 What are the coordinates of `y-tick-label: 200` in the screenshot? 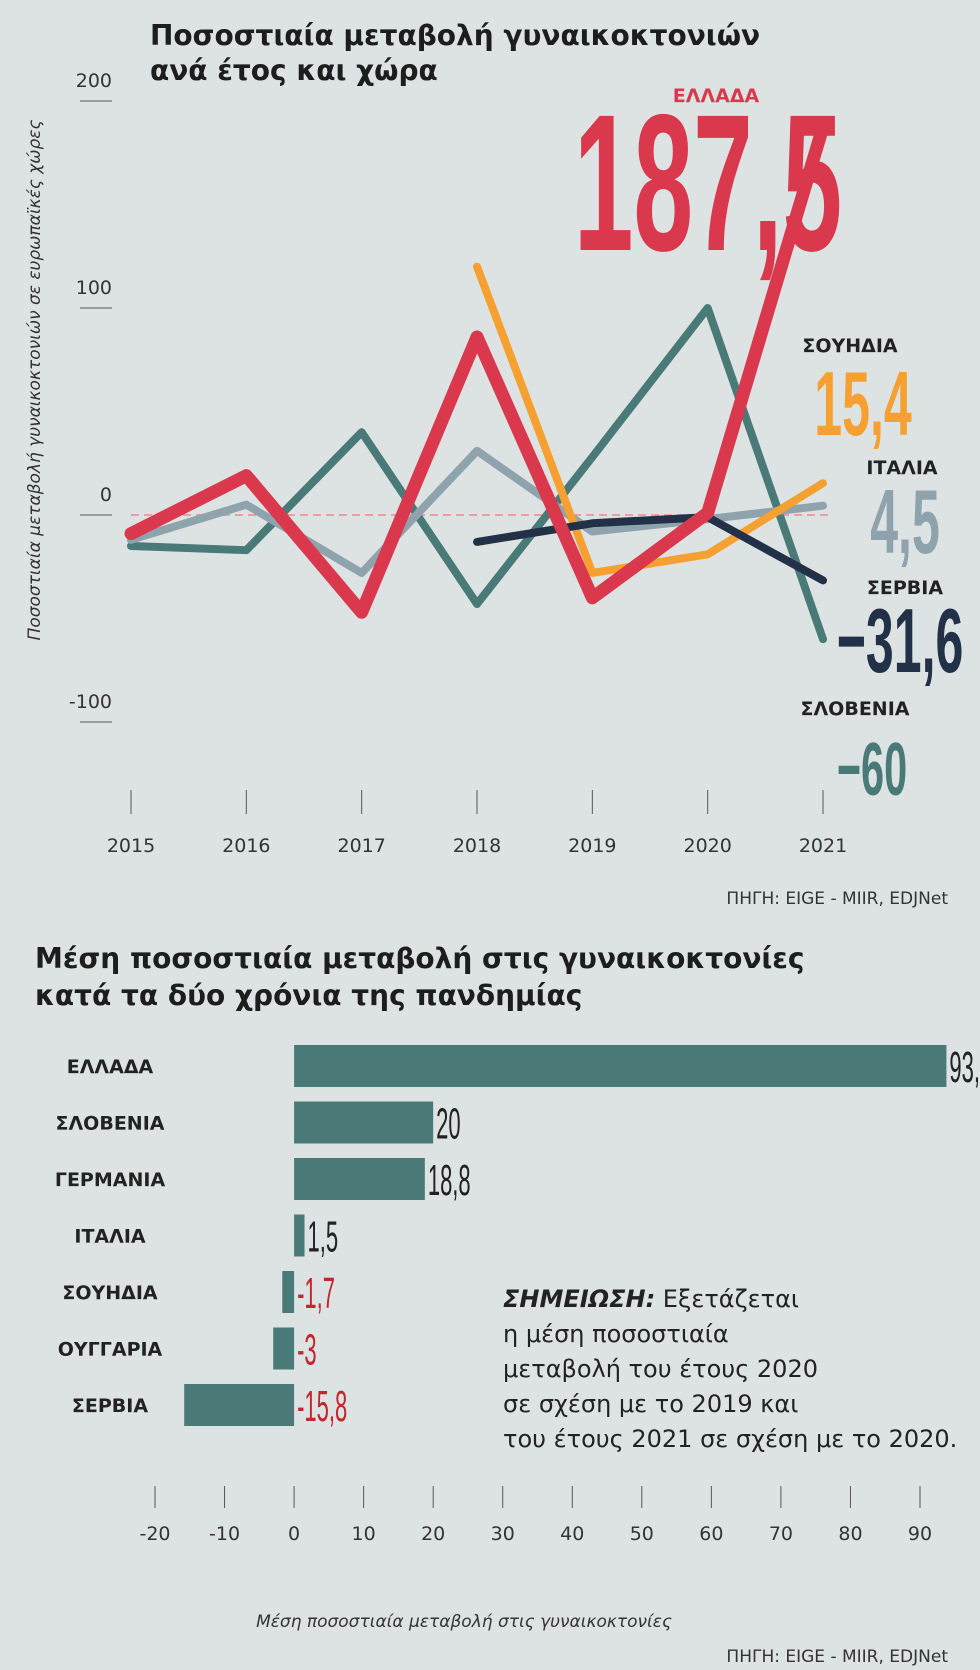 It's located at (94, 81).